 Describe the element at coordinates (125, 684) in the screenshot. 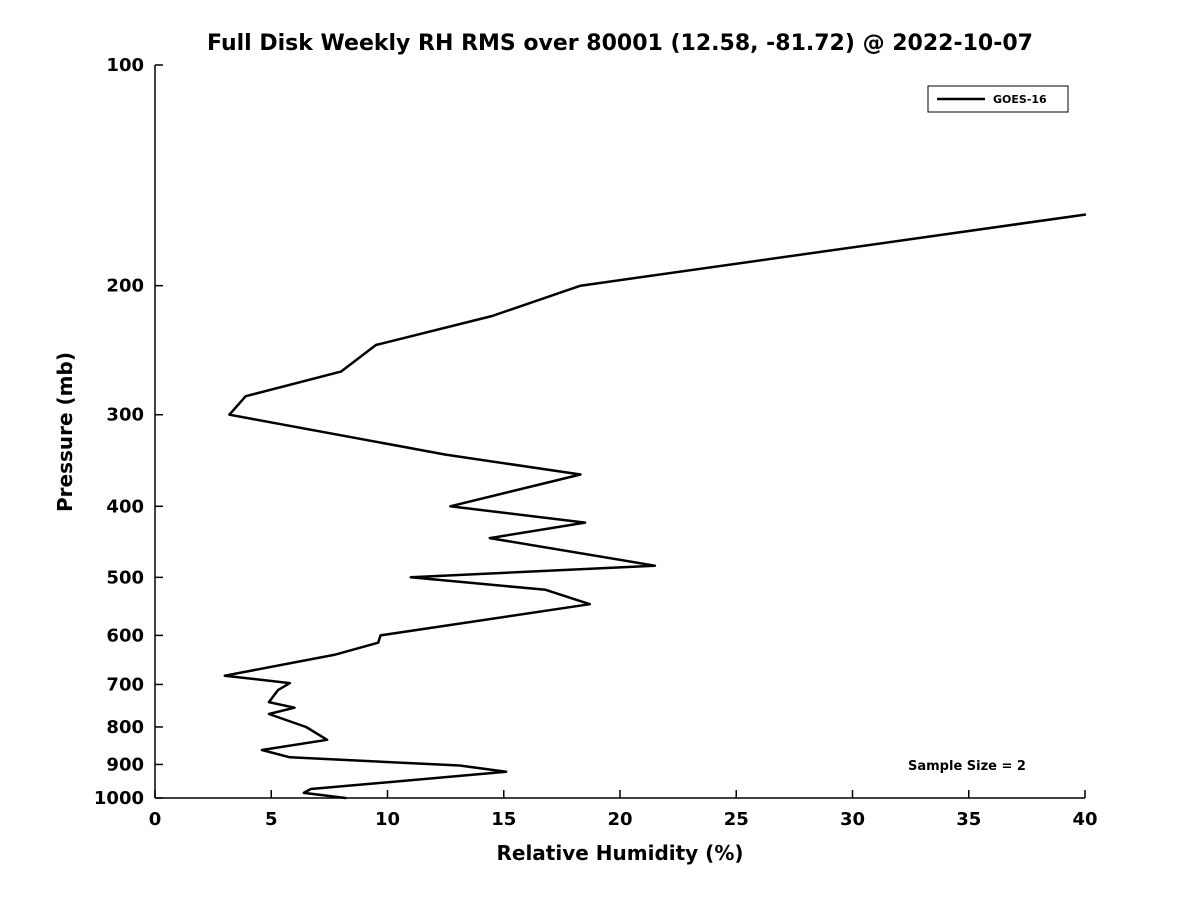

I see `y-tick-label-700: 700` at that location.